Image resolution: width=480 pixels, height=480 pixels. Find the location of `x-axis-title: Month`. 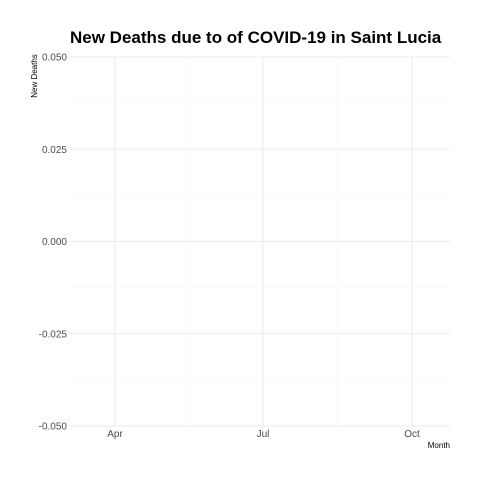

x-axis-title: Month is located at coordinates (439, 445).